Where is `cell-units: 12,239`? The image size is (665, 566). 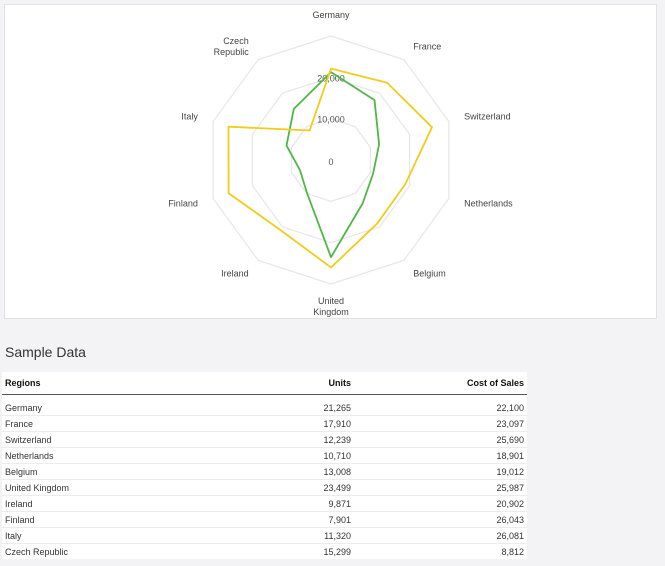 cell-units: 12,239 is located at coordinates (266, 439).